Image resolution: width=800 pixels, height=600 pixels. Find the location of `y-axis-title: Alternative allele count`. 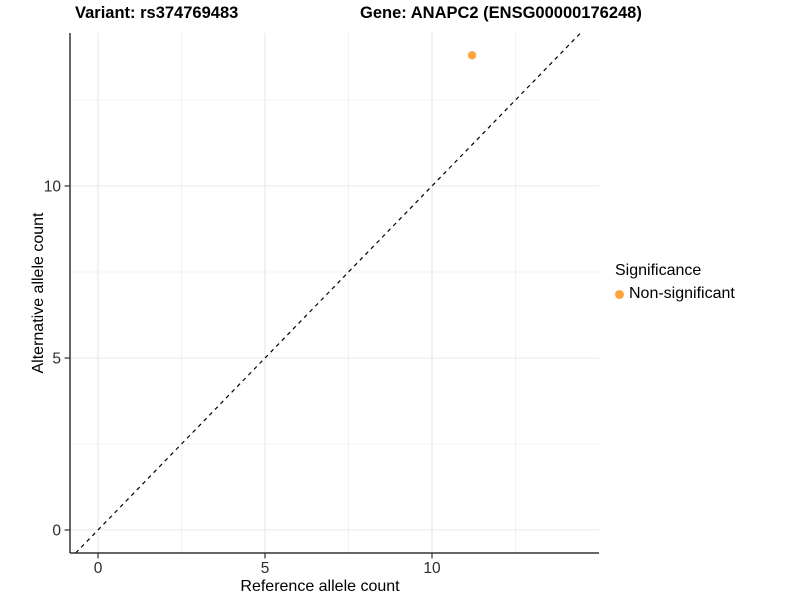

y-axis-title: Alternative allele count is located at coordinates (38, 293).